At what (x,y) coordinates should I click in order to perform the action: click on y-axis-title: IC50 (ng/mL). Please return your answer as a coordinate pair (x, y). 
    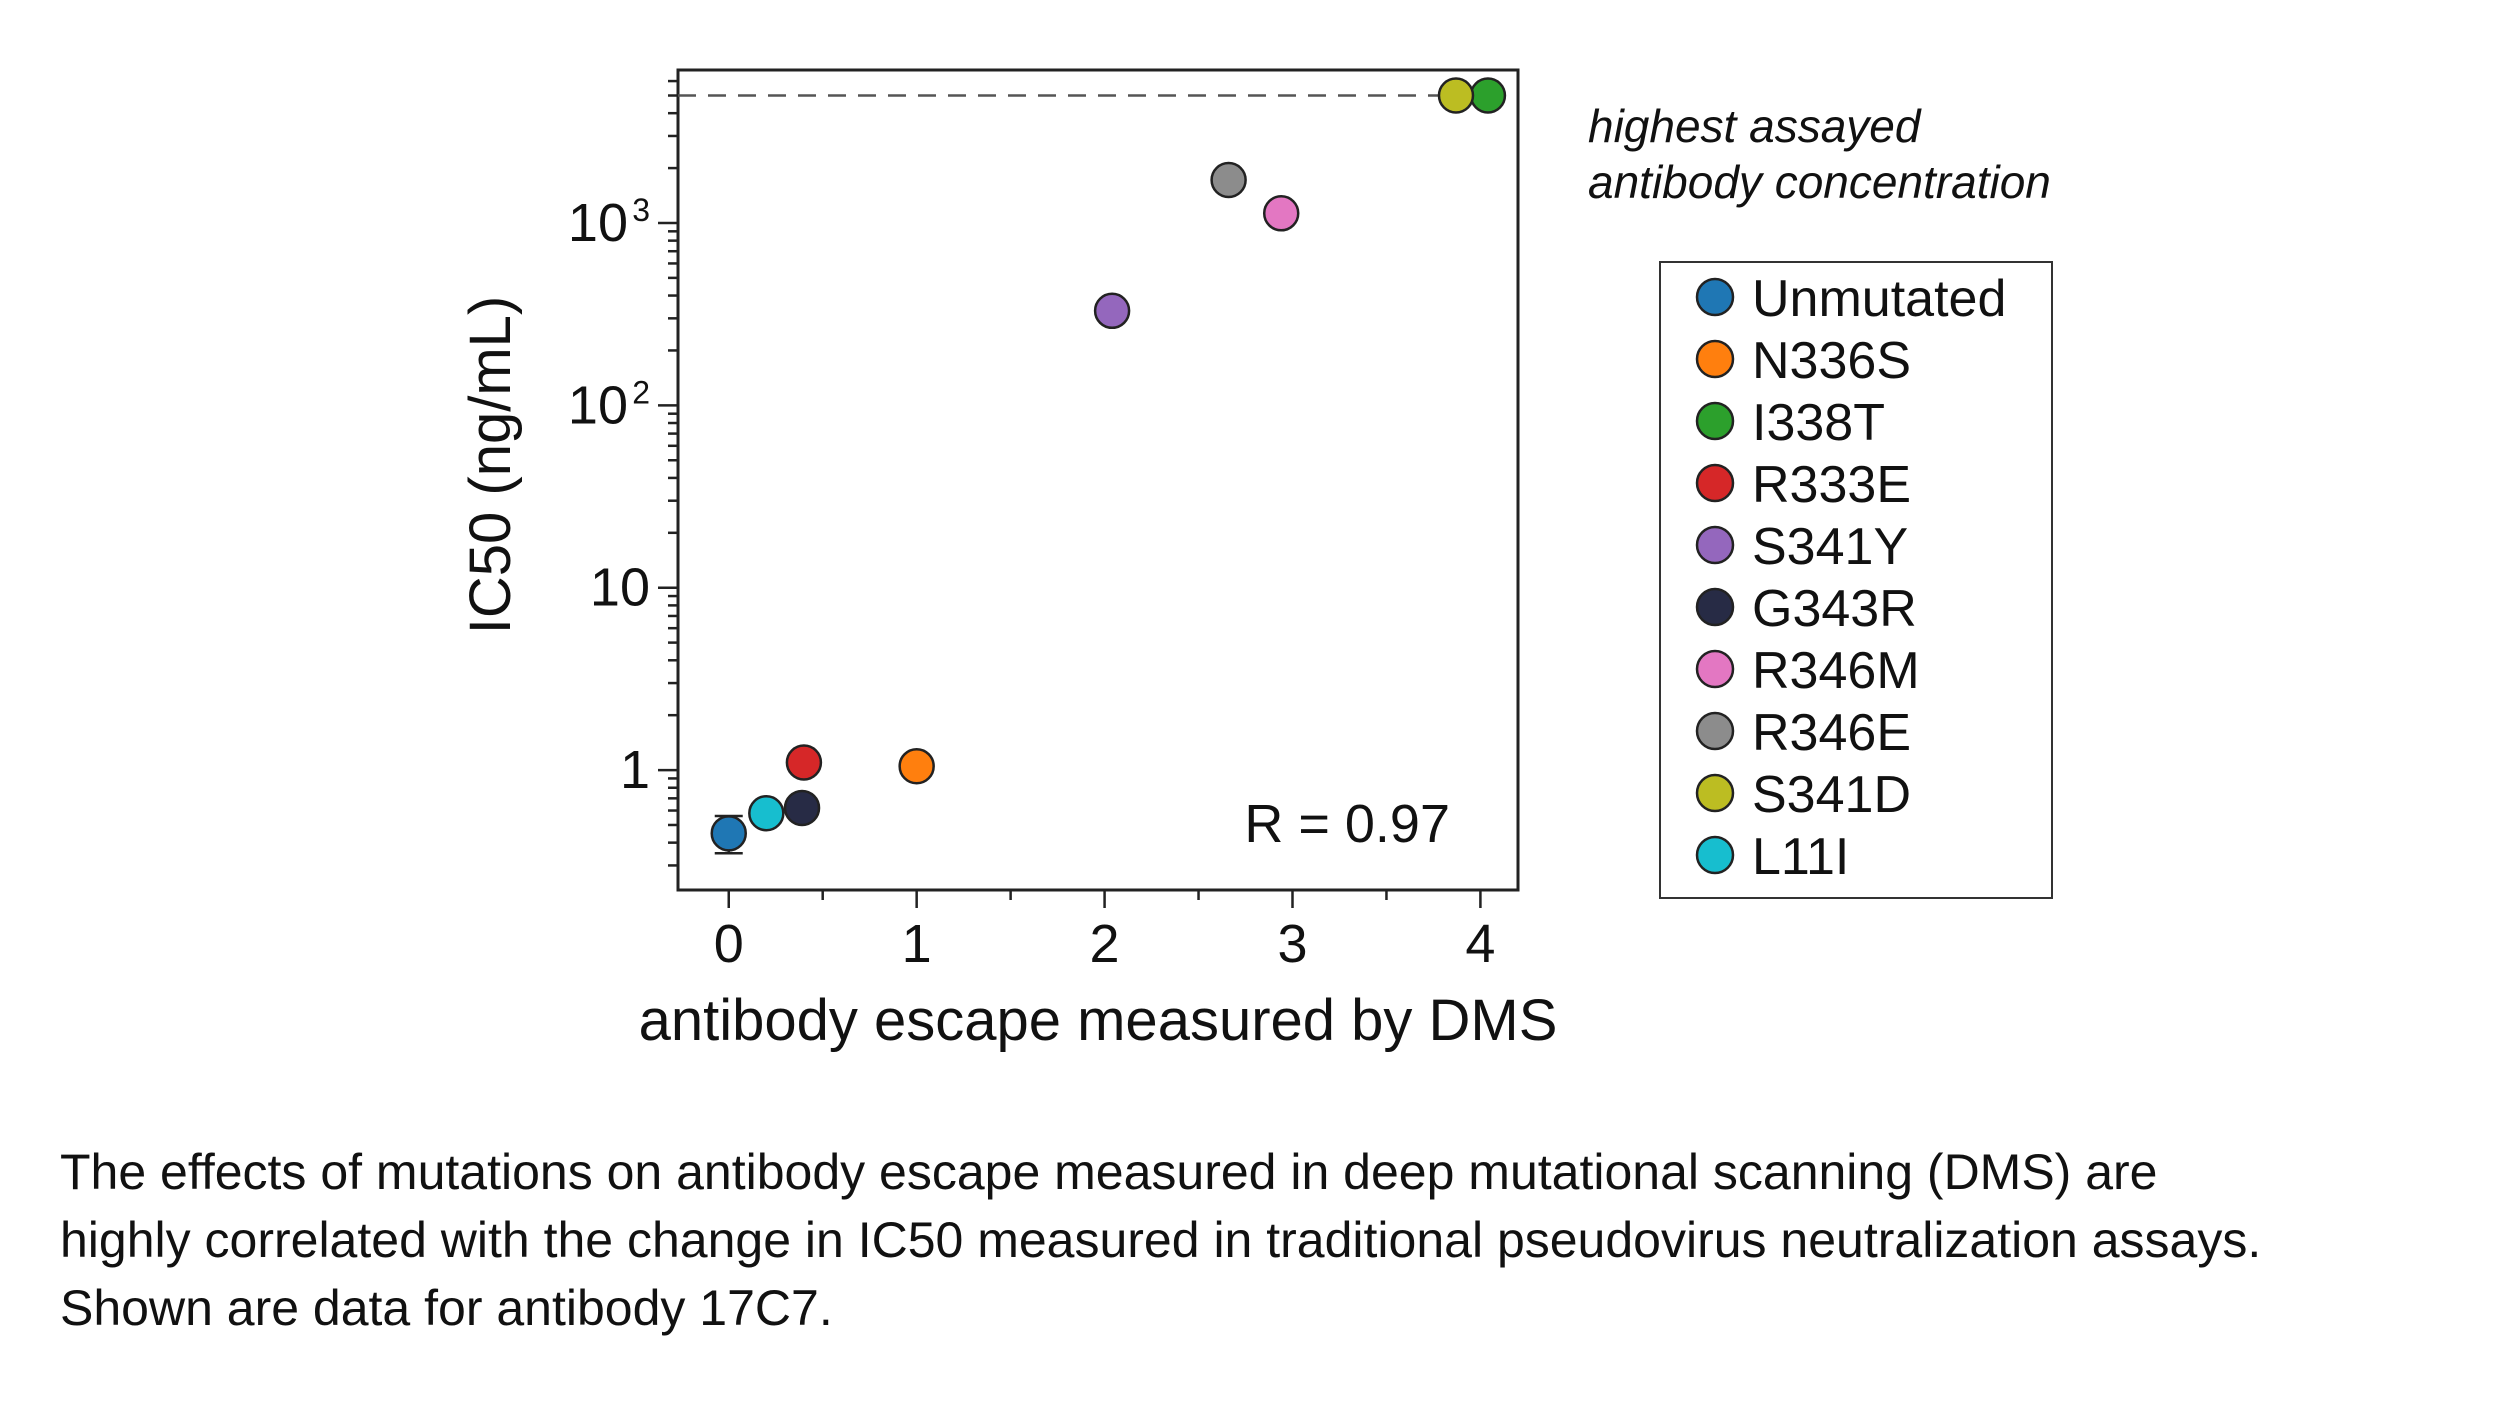
    Looking at the image, I should click on (490, 465).